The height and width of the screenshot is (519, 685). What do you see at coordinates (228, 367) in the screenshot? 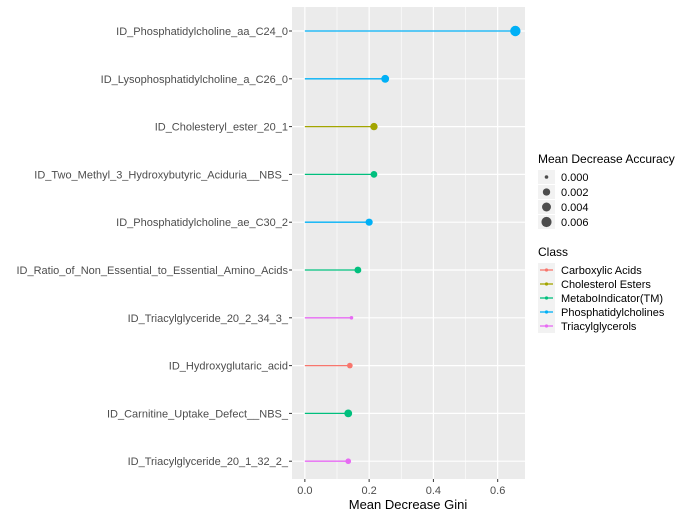
I see `y-tick-label: ID_Hydroxyglutaric_acid` at bounding box center [228, 367].